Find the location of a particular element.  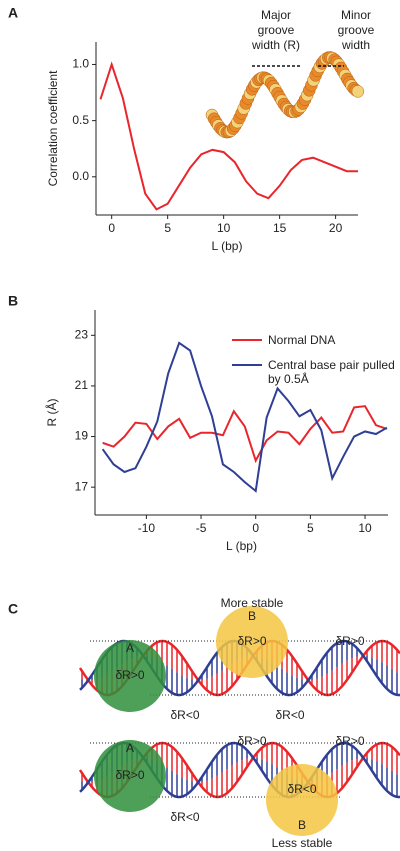

x-tick-label: 20 is located at coordinates (336, 228).